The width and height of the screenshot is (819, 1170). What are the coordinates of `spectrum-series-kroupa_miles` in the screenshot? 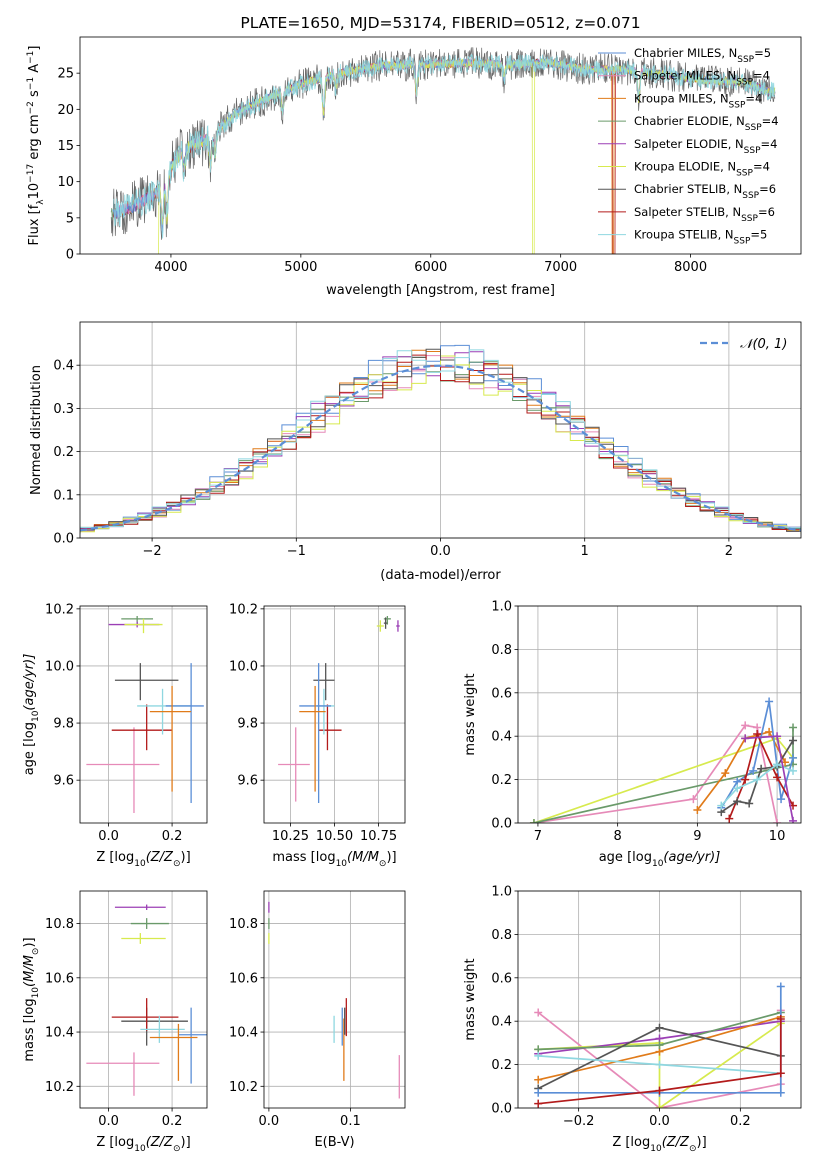 It's located at (444, 155).